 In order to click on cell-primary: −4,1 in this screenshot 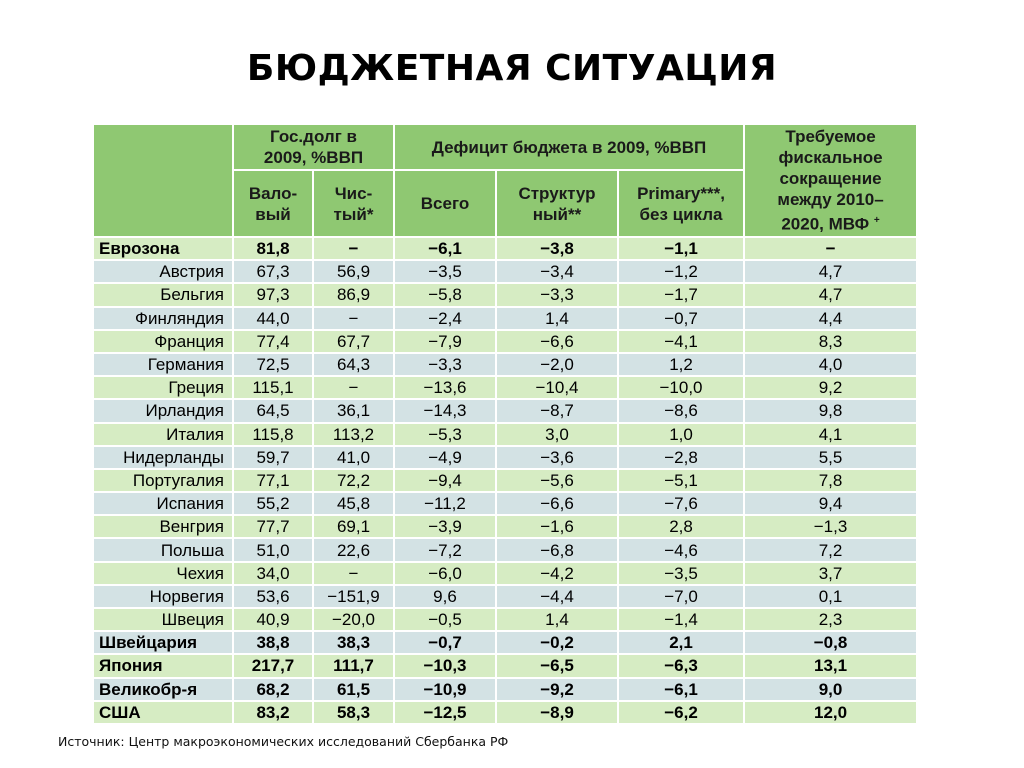, I will do `click(681, 342)`.